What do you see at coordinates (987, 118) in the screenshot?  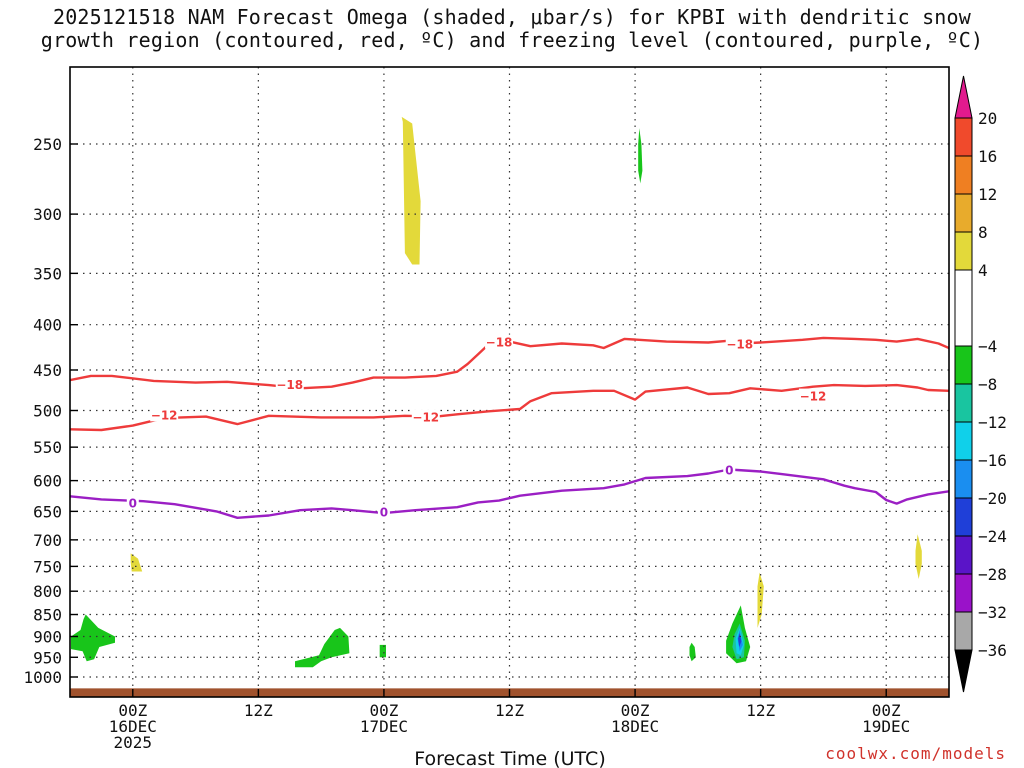 I see `colorbar-label-20: 20` at bounding box center [987, 118].